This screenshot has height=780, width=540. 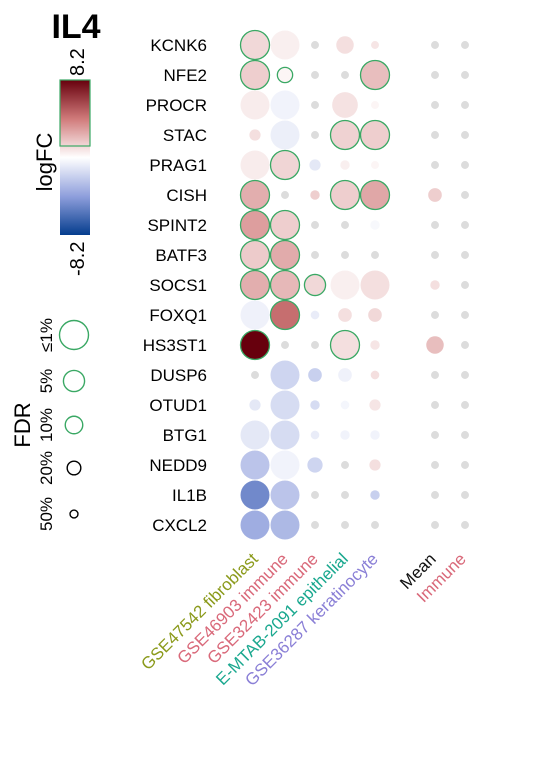 I want to click on size-legend-label: 50%, so click(x=46, y=514).